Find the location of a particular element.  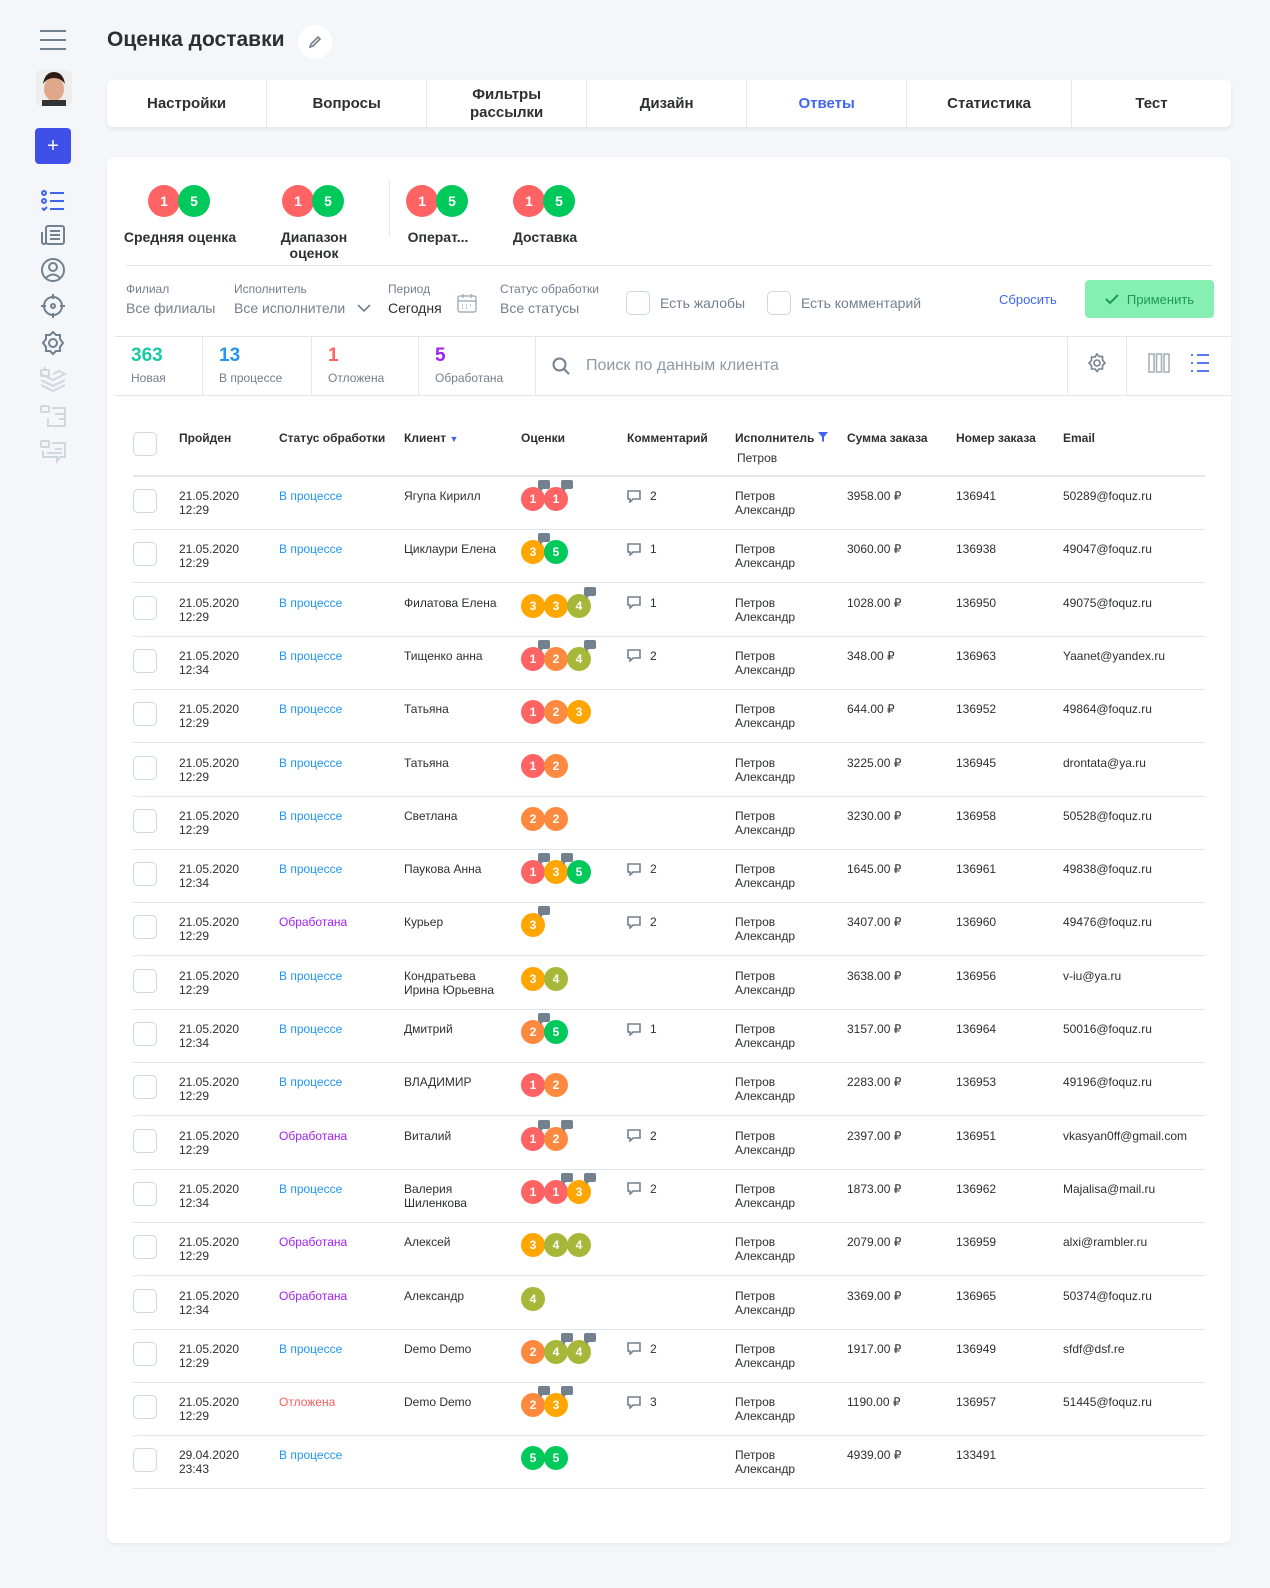

summary-range: 1 5 Диапазон оценок is located at coordinates (314, 223).